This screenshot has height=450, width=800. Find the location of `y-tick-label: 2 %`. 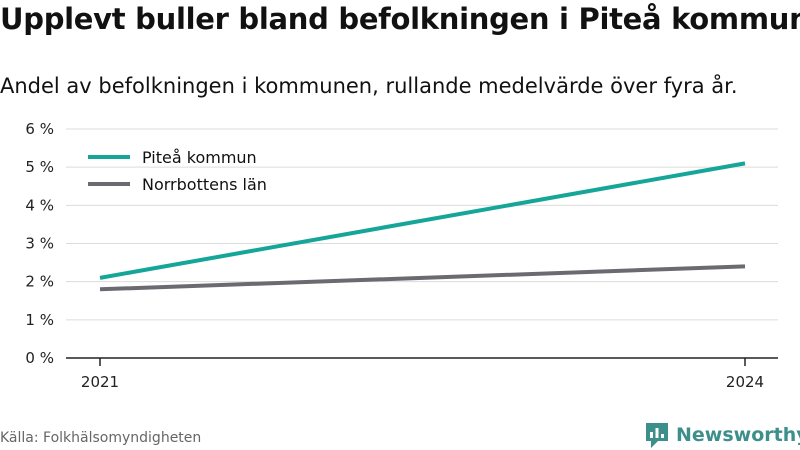

y-tick-label: 2 % is located at coordinates (39, 282).